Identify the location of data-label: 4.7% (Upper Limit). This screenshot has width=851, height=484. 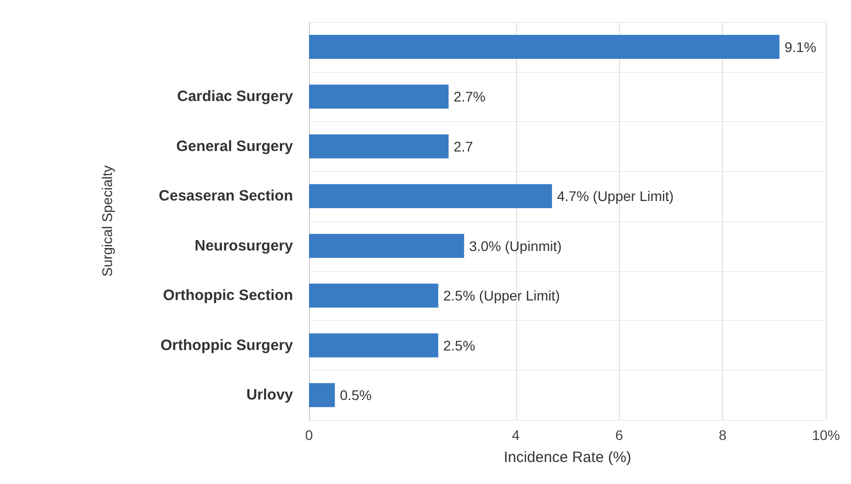
(615, 196).